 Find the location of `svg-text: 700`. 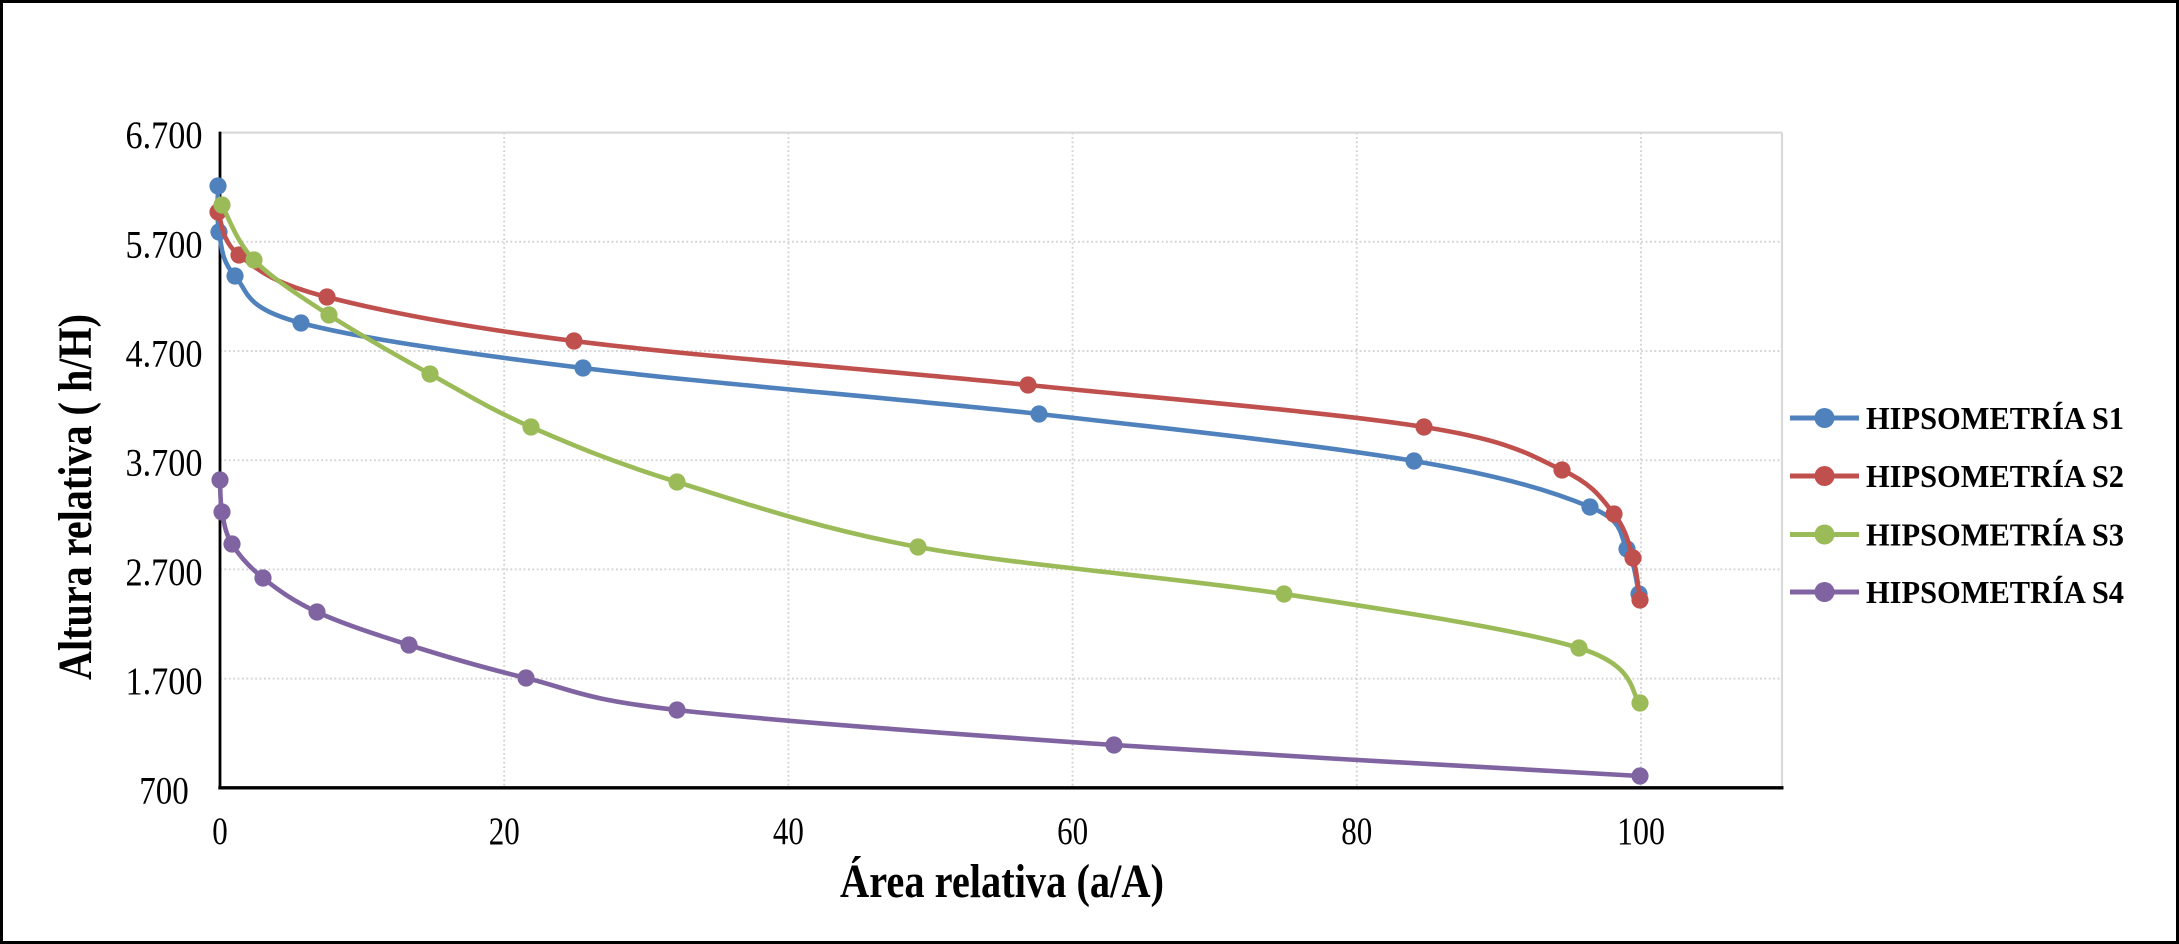

svg-text: 700 is located at coordinates (164, 790).